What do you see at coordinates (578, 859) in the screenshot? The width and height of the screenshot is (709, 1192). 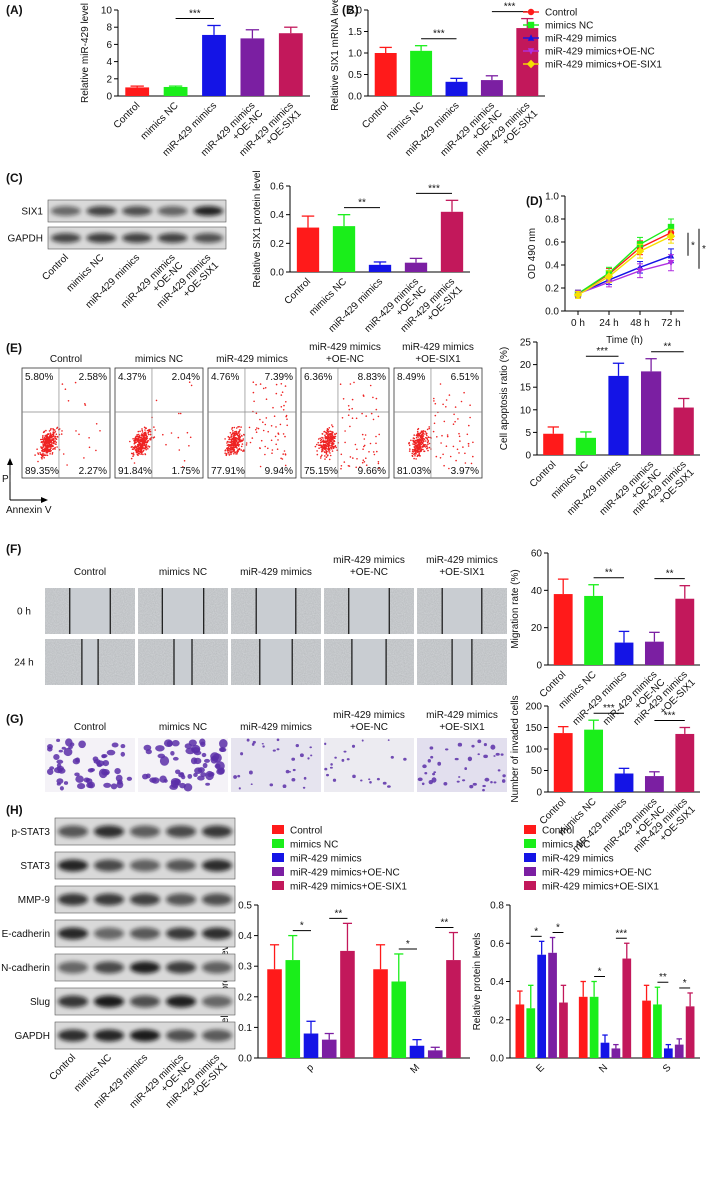 I see `legend-label: miR-429 mimics` at bounding box center [578, 859].